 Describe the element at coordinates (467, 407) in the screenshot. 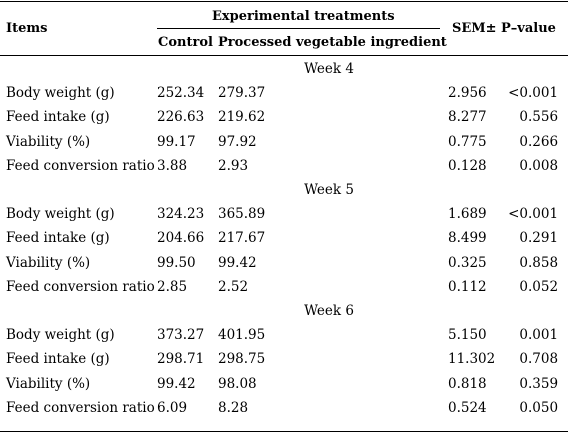

I see `sem-cell: 0.524` at that location.